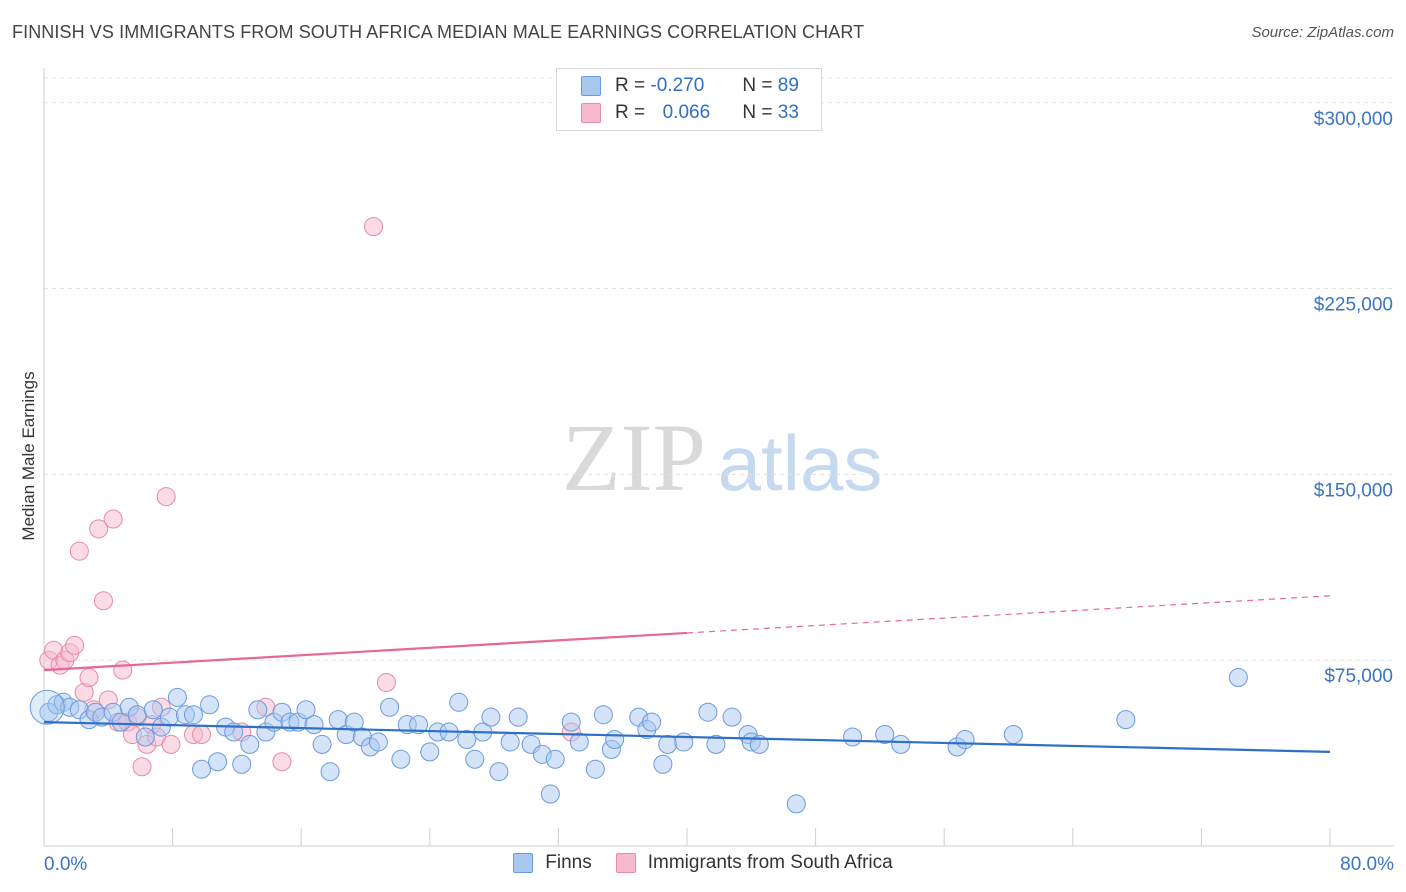 Image resolution: width=1406 pixels, height=892 pixels. Describe the element at coordinates (1353, 305) in the screenshot. I see `y-tick-label-2: $225,000` at that location.